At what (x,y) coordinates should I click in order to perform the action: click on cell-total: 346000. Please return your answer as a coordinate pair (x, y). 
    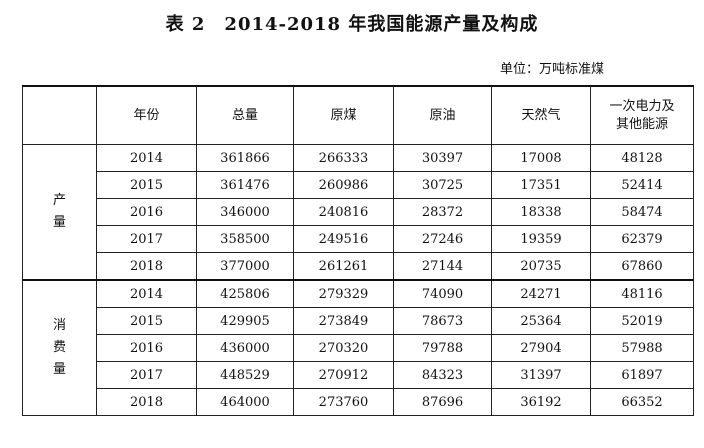
    Looking at the image, I should click on (245, 212).